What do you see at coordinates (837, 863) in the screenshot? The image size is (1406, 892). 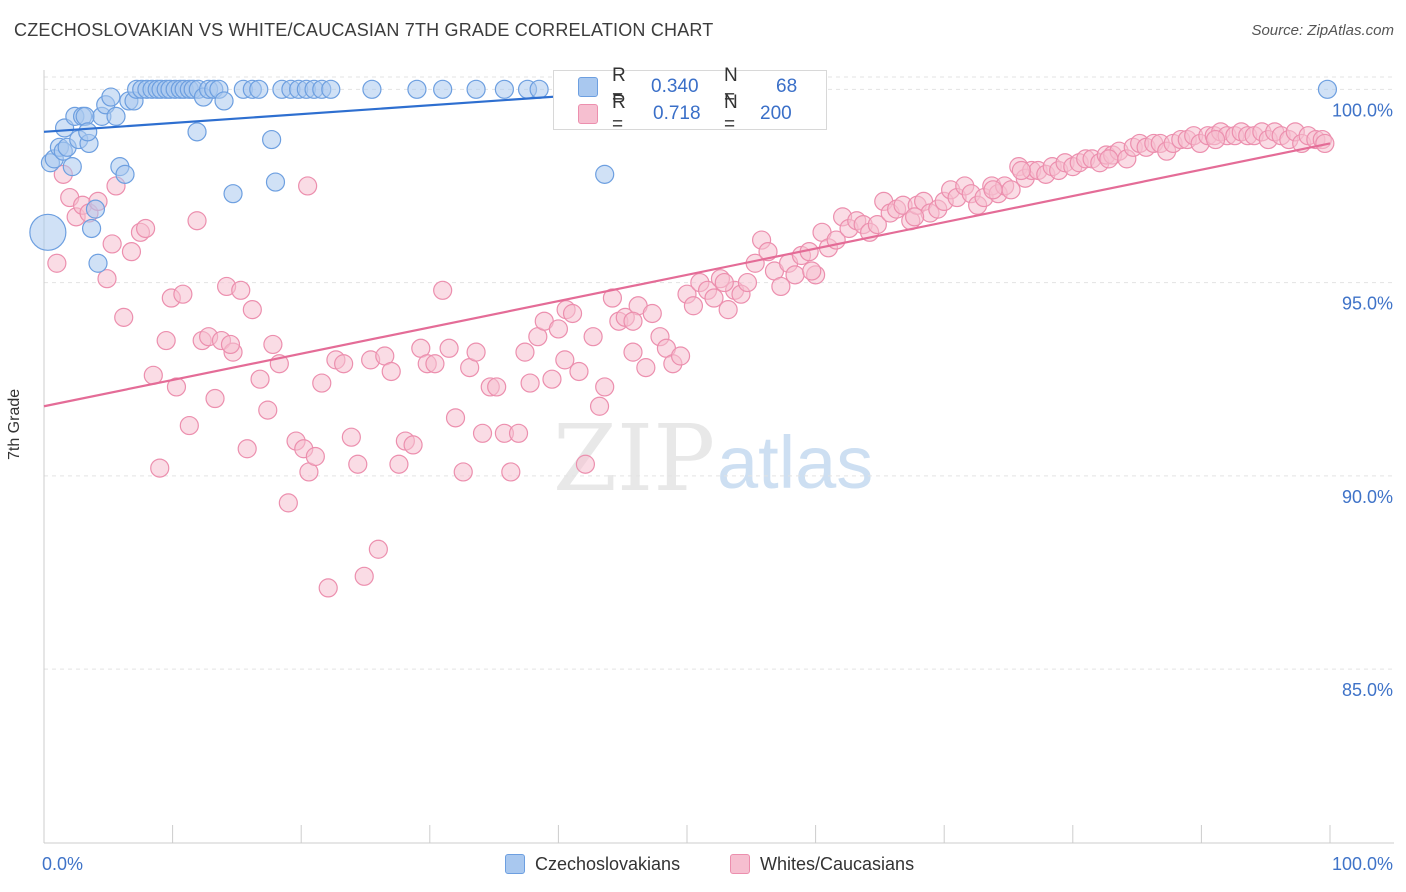 I see `legend-label-whites: Whites/Caucasians` at bounding box center [837, 863].